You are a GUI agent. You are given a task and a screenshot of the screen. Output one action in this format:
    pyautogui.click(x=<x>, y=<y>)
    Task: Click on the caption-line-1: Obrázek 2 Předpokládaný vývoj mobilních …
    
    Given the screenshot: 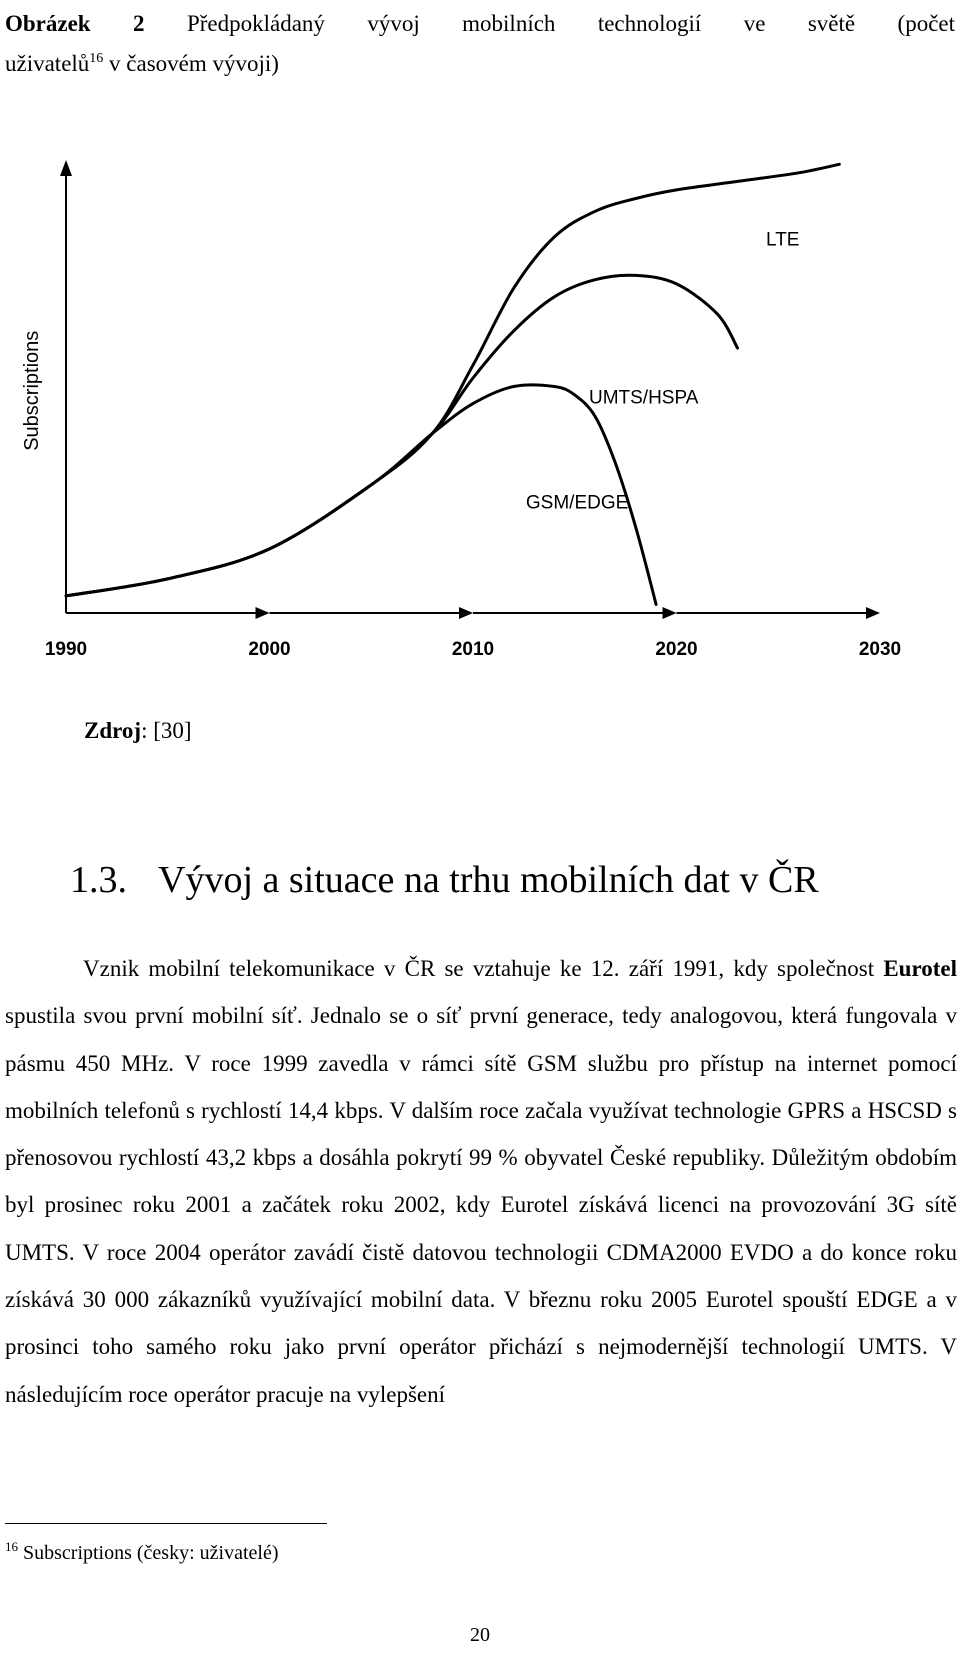 What is the action you would take?
    pyautogui.click(x=480, y=24)
    